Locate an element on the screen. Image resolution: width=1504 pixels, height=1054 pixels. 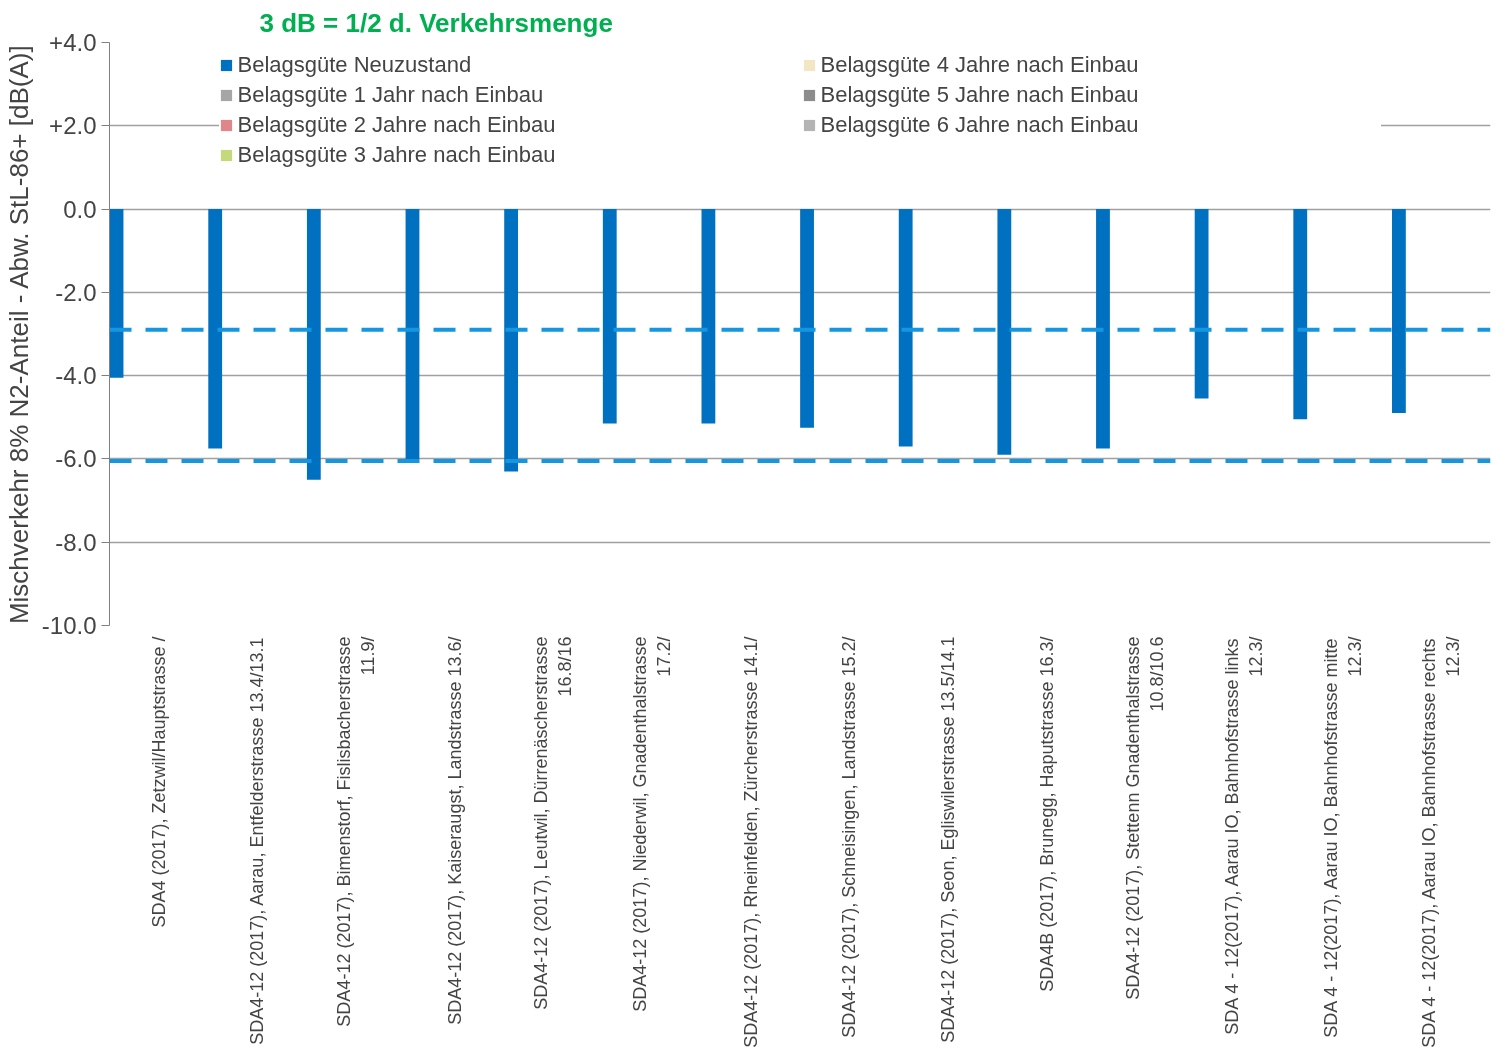
legend-label: Belagsgüte 4 Jahre nach Einbau is located at coordinates (980, 65).